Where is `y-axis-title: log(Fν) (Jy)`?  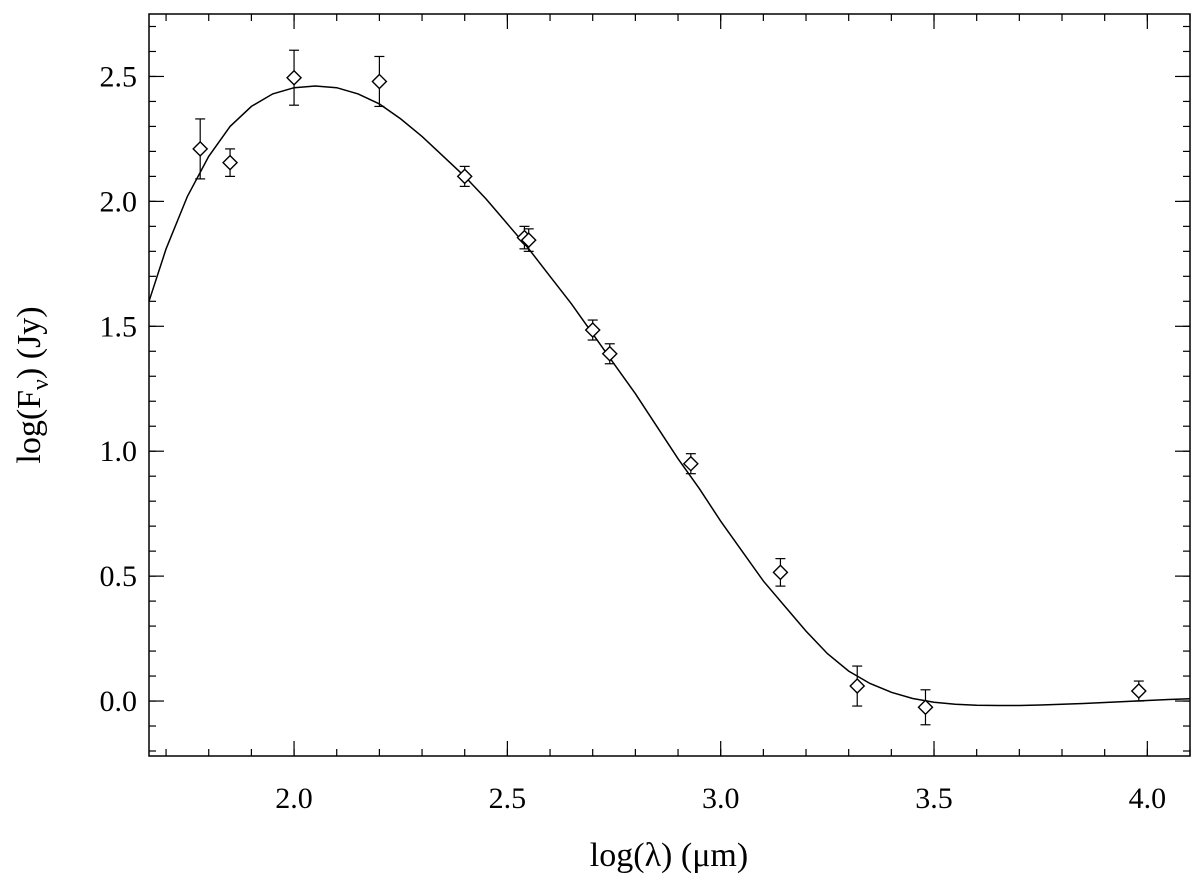
y-axis-title: log(Fν) (Jy) is located at coordinates (32, 384).